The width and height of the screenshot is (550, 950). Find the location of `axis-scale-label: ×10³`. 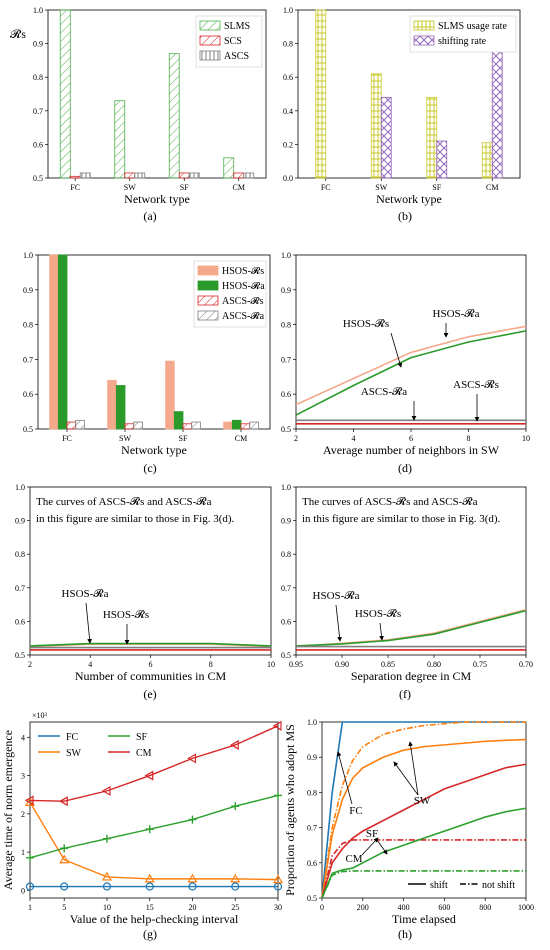

axis-scale-label: ×10³ is located at coordinates (40, 715).